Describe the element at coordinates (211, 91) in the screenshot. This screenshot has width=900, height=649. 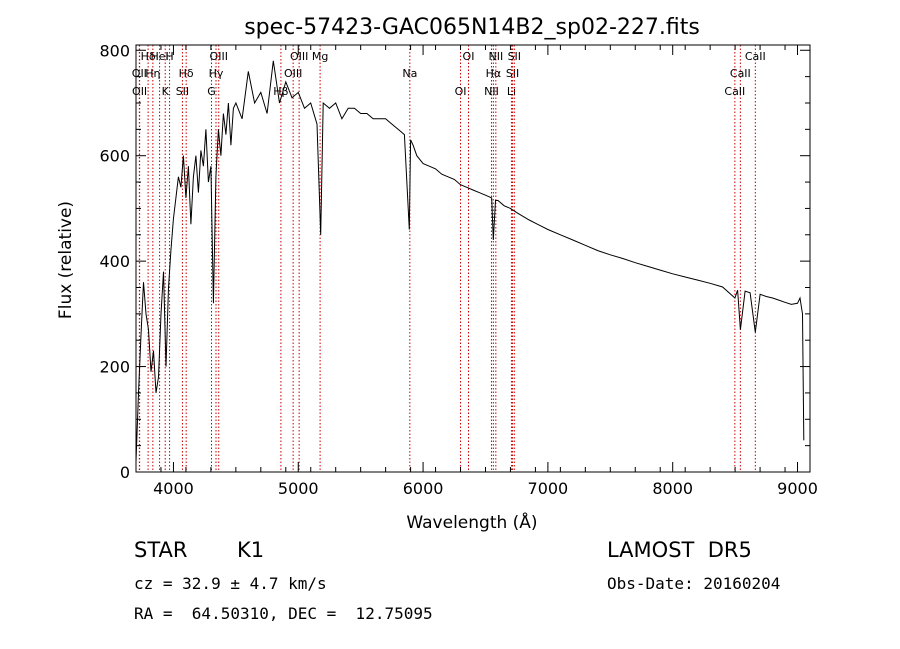
I see `line-marker-label: G` at that location.